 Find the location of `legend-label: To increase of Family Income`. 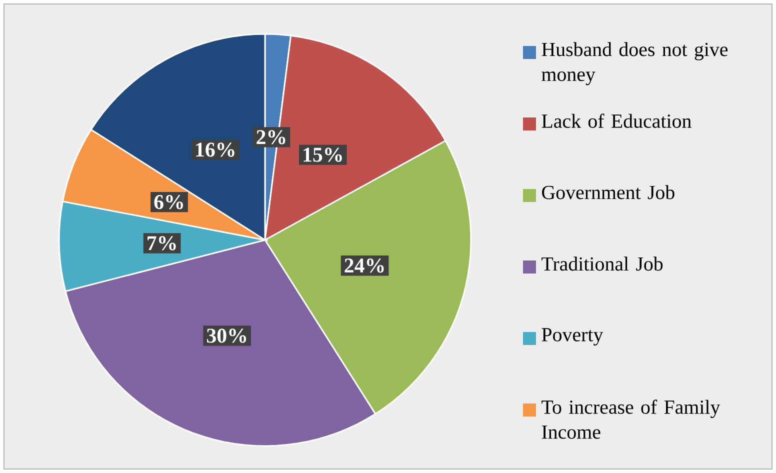

legend-label: To increase of Family Income is located at coordinates (631, 419).